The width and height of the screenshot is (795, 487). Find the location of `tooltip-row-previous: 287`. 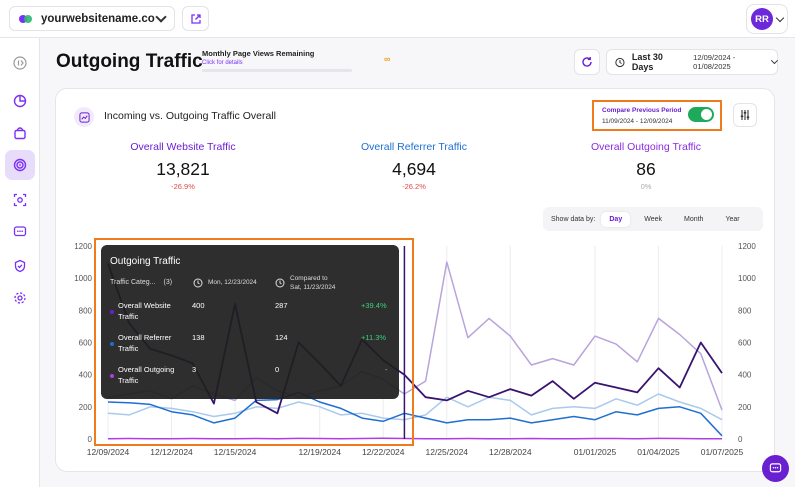

tooltip-row-previous: 287 is located at coordinates (281, 305).